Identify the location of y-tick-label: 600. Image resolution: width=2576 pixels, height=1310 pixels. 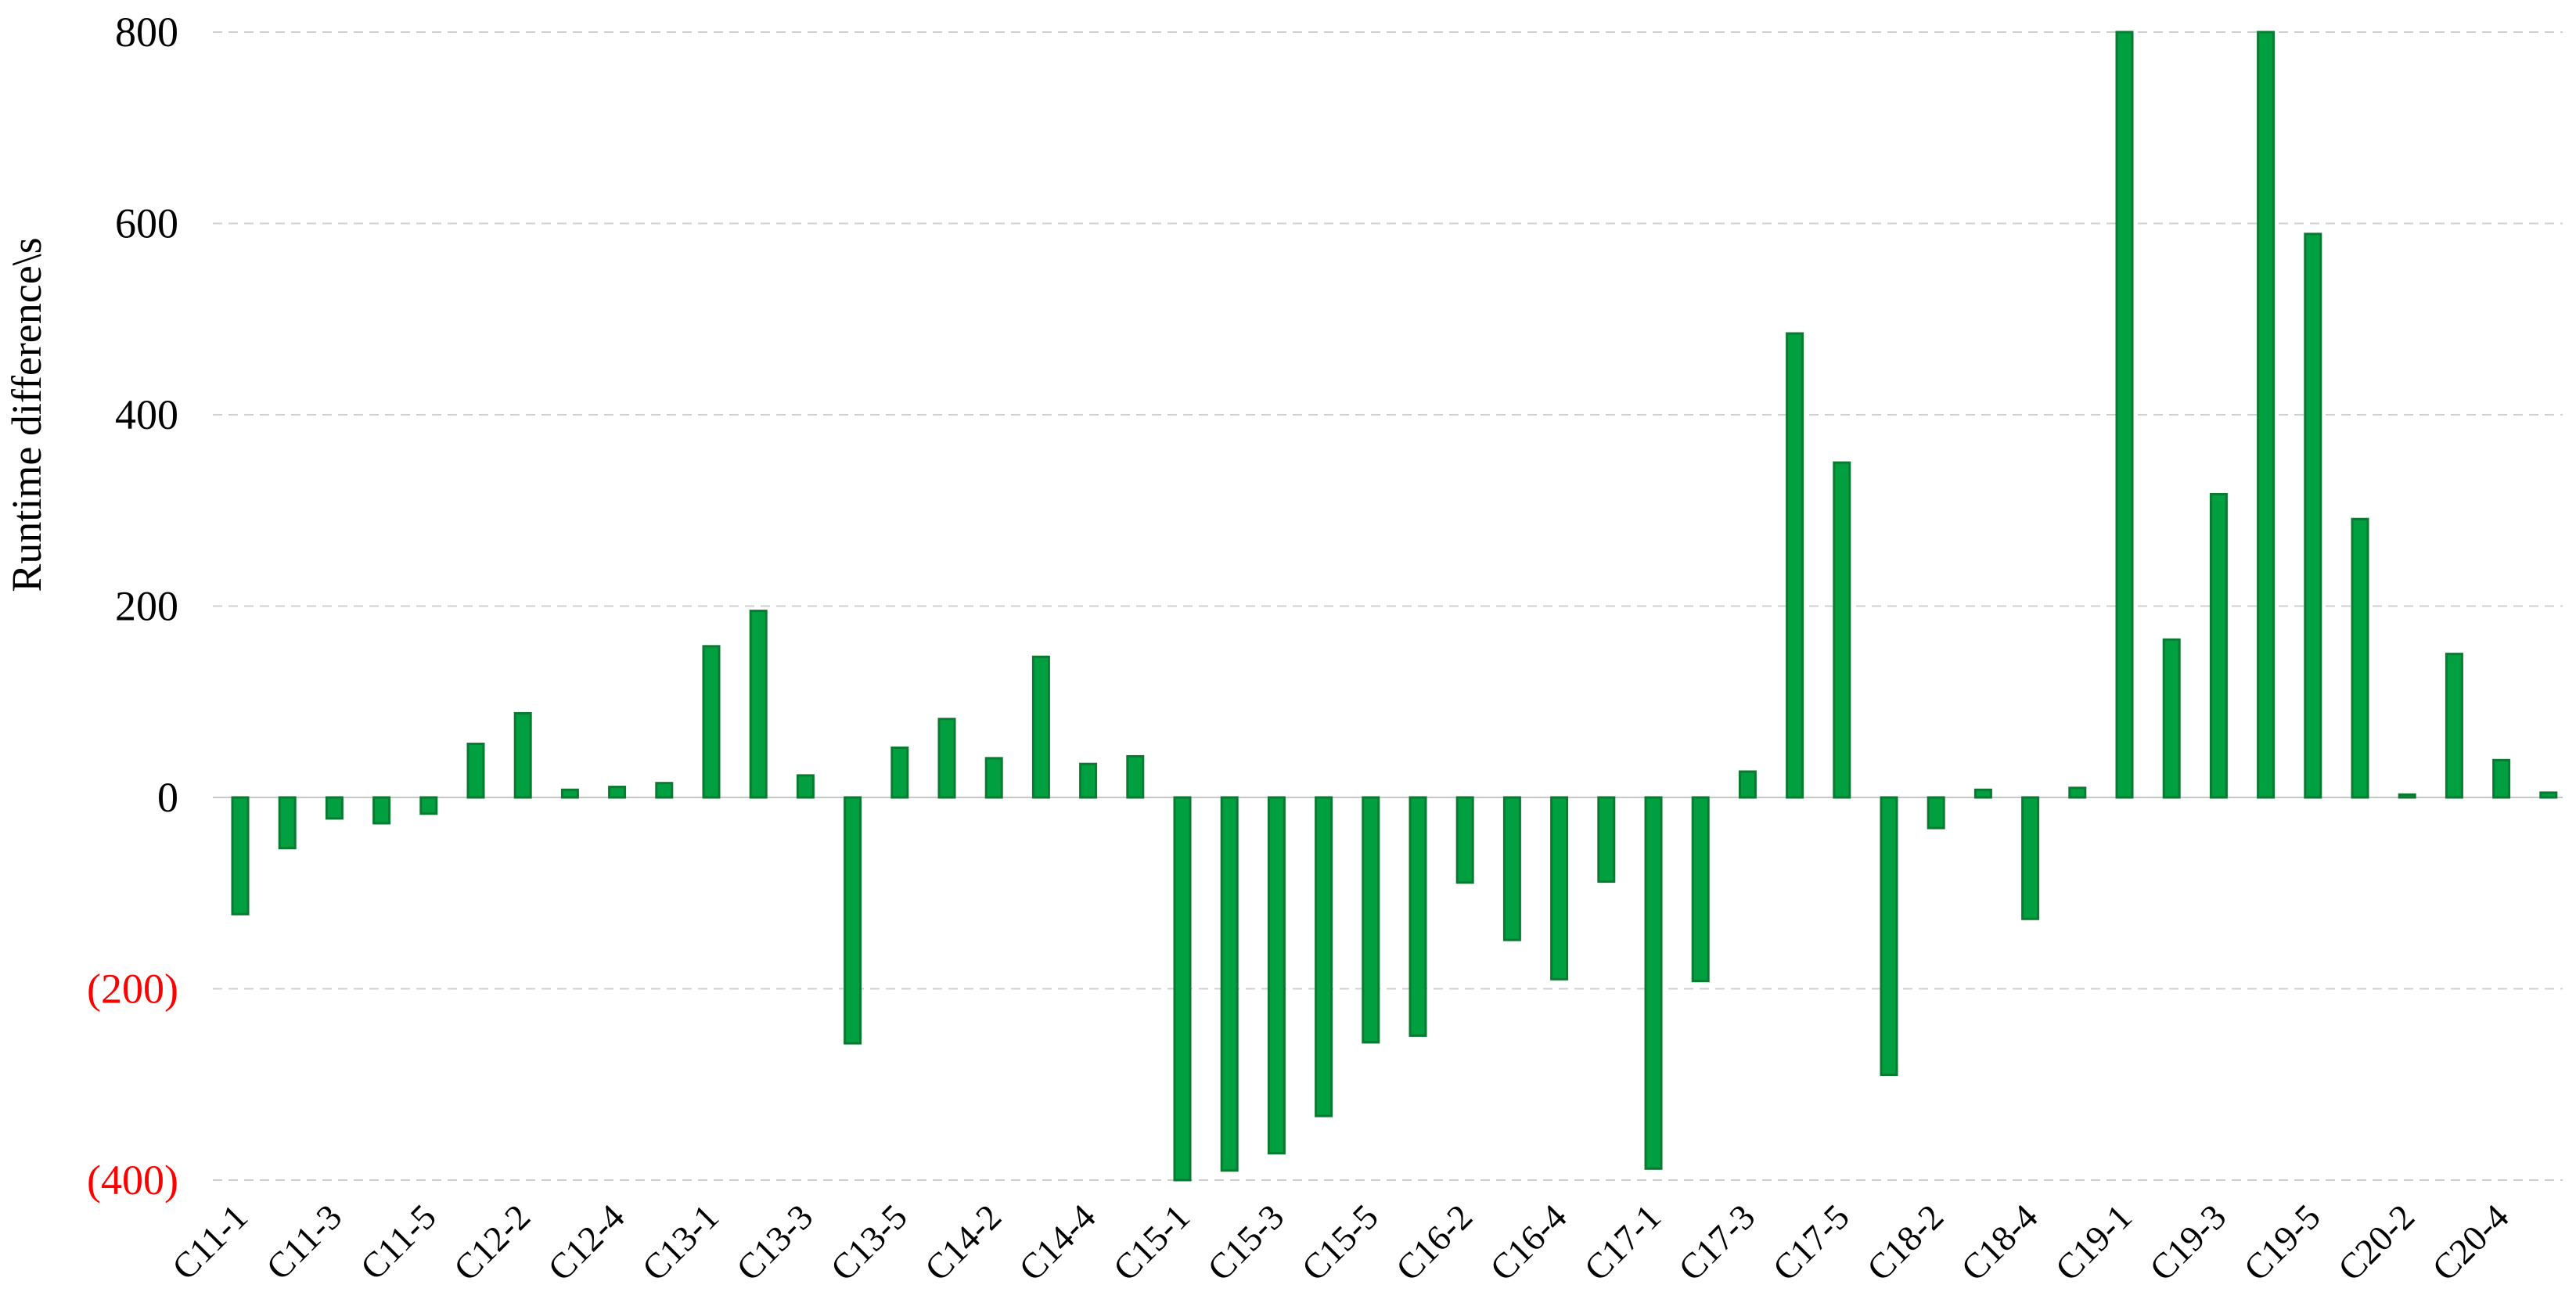
(146, 223).